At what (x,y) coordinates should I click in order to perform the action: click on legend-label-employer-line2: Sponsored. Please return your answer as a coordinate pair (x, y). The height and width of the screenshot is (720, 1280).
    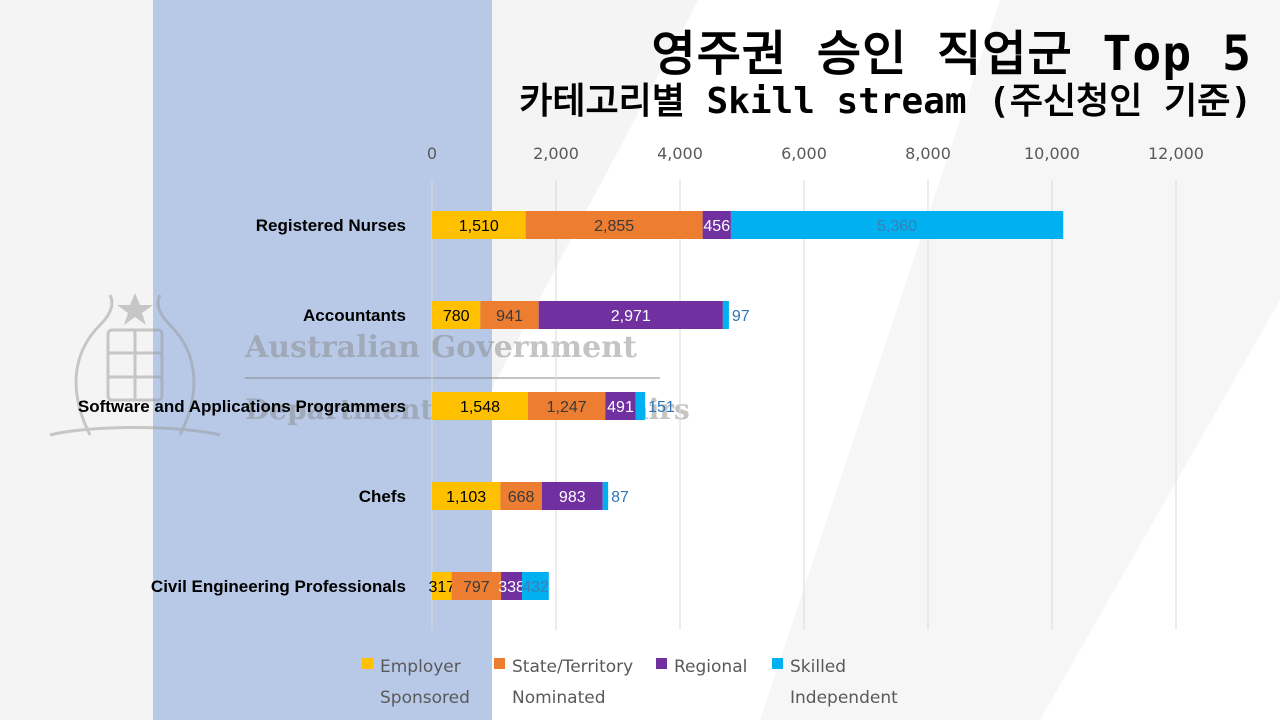
    Looking at the image, I should click on (425, 698).